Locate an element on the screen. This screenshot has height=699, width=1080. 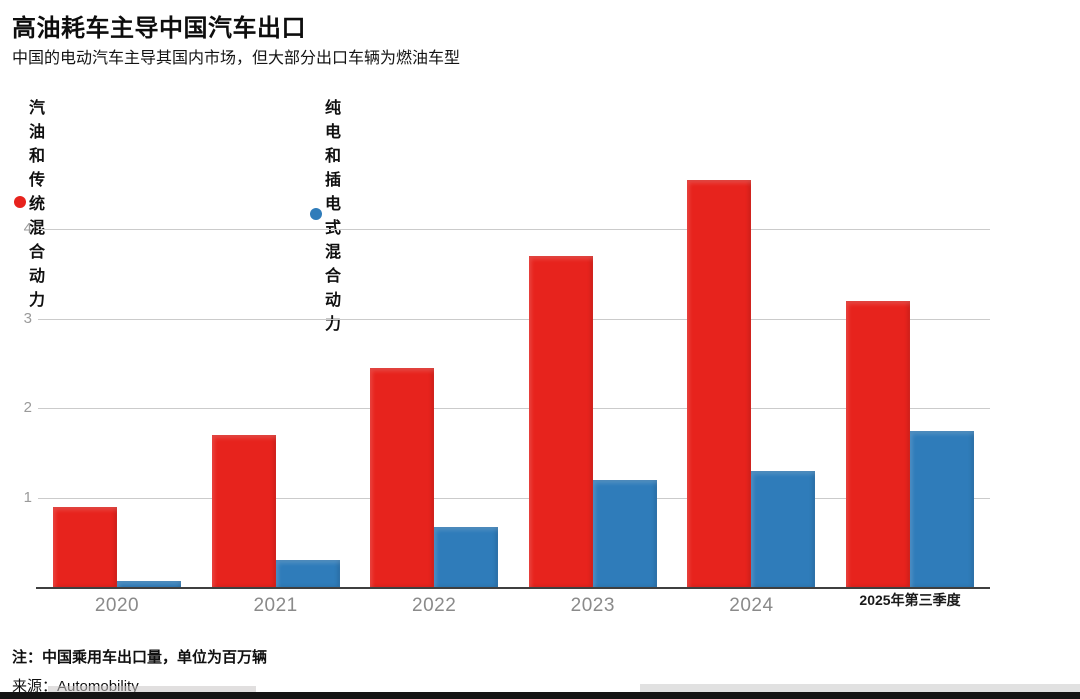
x-axis-label-2021: 2021 is located at coordinates (275, 605).